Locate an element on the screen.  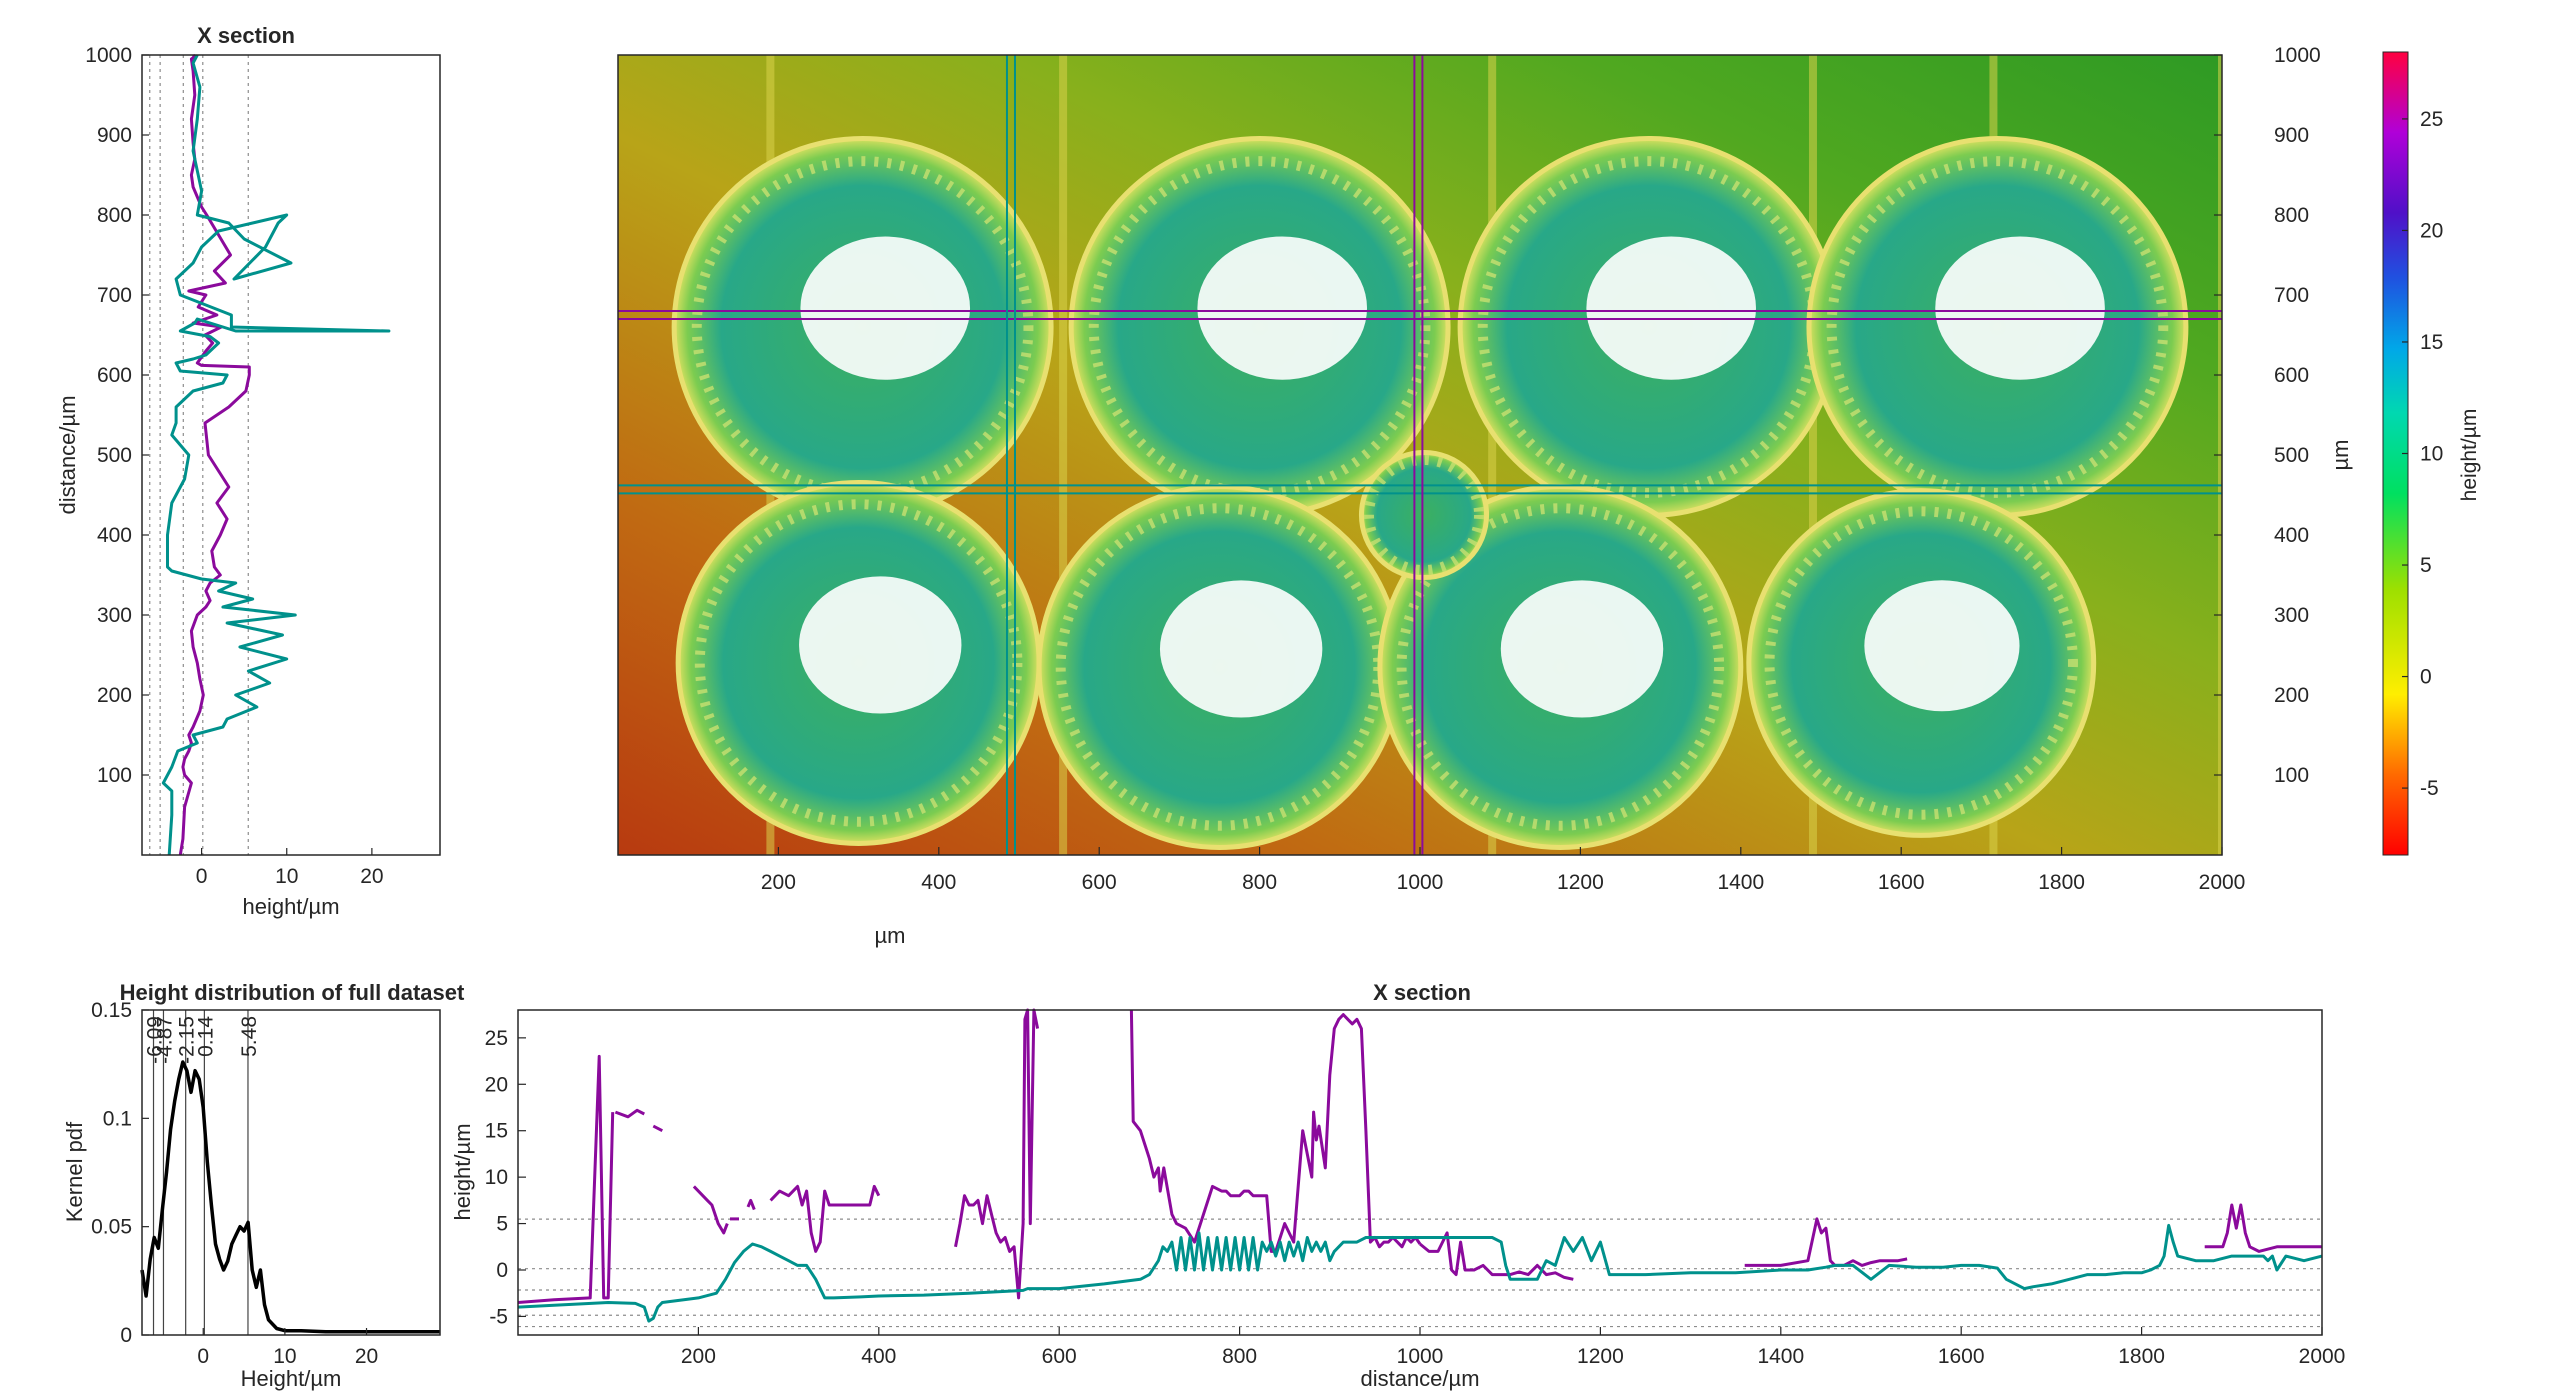
kde-axes-box is located at coordinates (291, 1172).